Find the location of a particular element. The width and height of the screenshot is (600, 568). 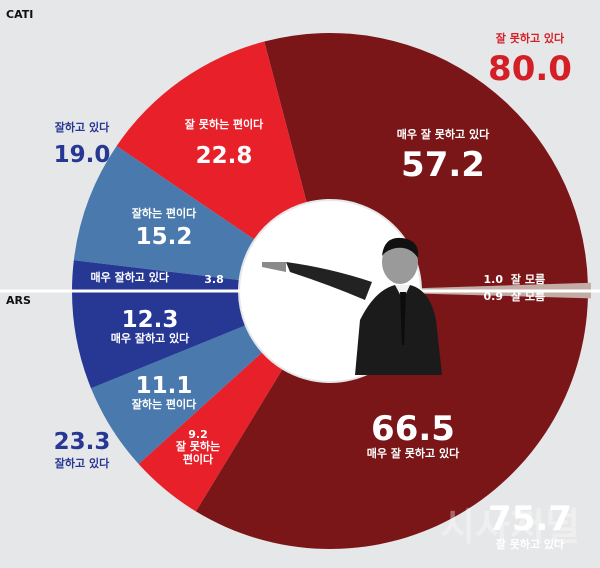

value-cati-매우-잘-못하고-있다: 57.2 is located at coordinates (443, 165).